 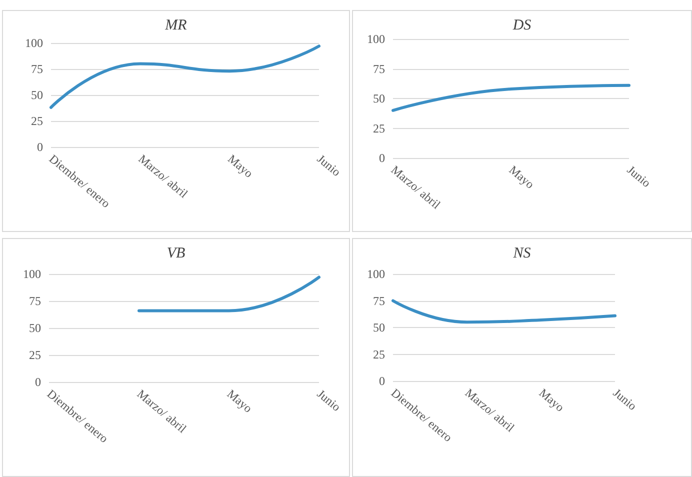 What do you see at coordinates (522, 26) in the screenshot?
I see `chart-title: DS` at bounding box center [522, 26].